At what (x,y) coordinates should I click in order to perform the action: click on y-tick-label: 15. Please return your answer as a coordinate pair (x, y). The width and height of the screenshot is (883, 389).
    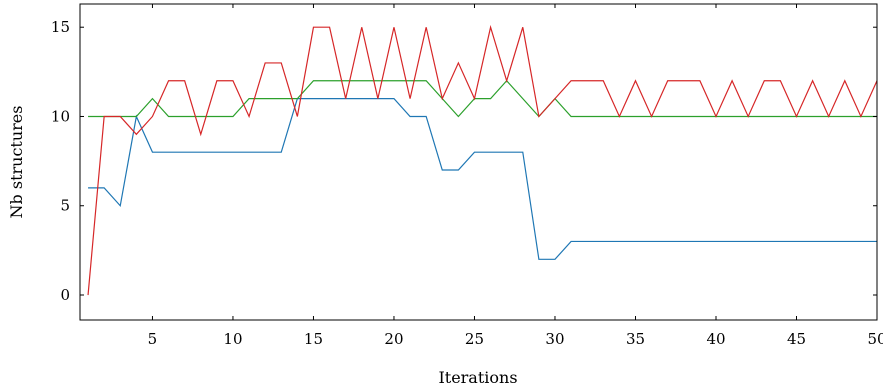
    Looking at the image, I should click on (60, 27).